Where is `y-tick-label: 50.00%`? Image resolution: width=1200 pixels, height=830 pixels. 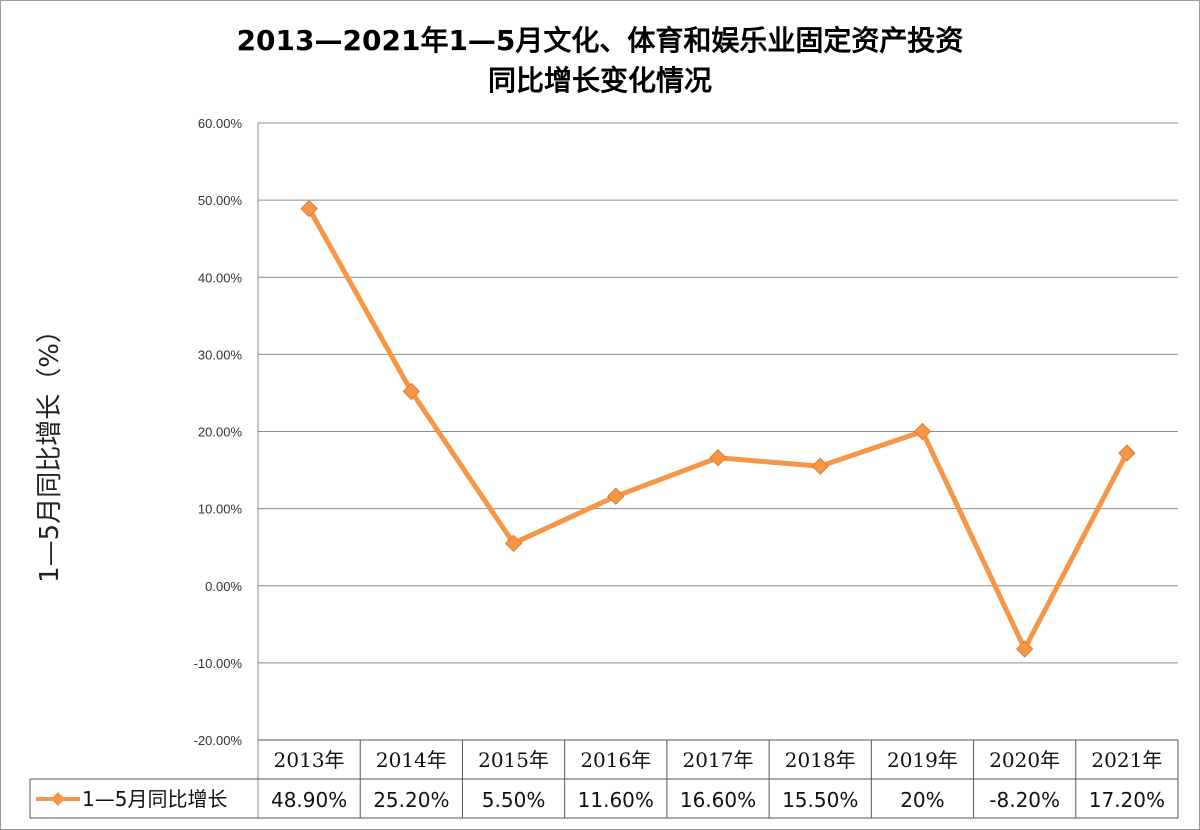 y-tick-label: 50.00% is located at coordinates (220, 200).